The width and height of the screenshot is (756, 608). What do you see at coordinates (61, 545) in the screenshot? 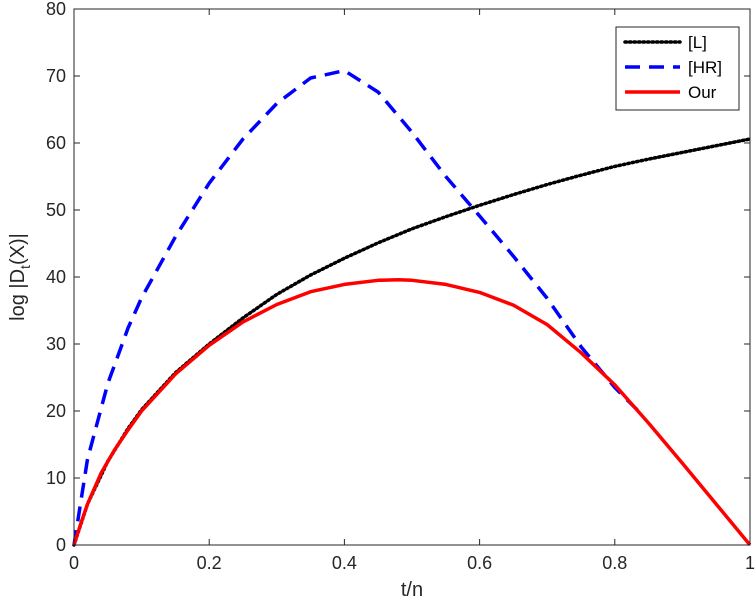
I see `y-tick-label: 0` at bounding box center [61, 545].